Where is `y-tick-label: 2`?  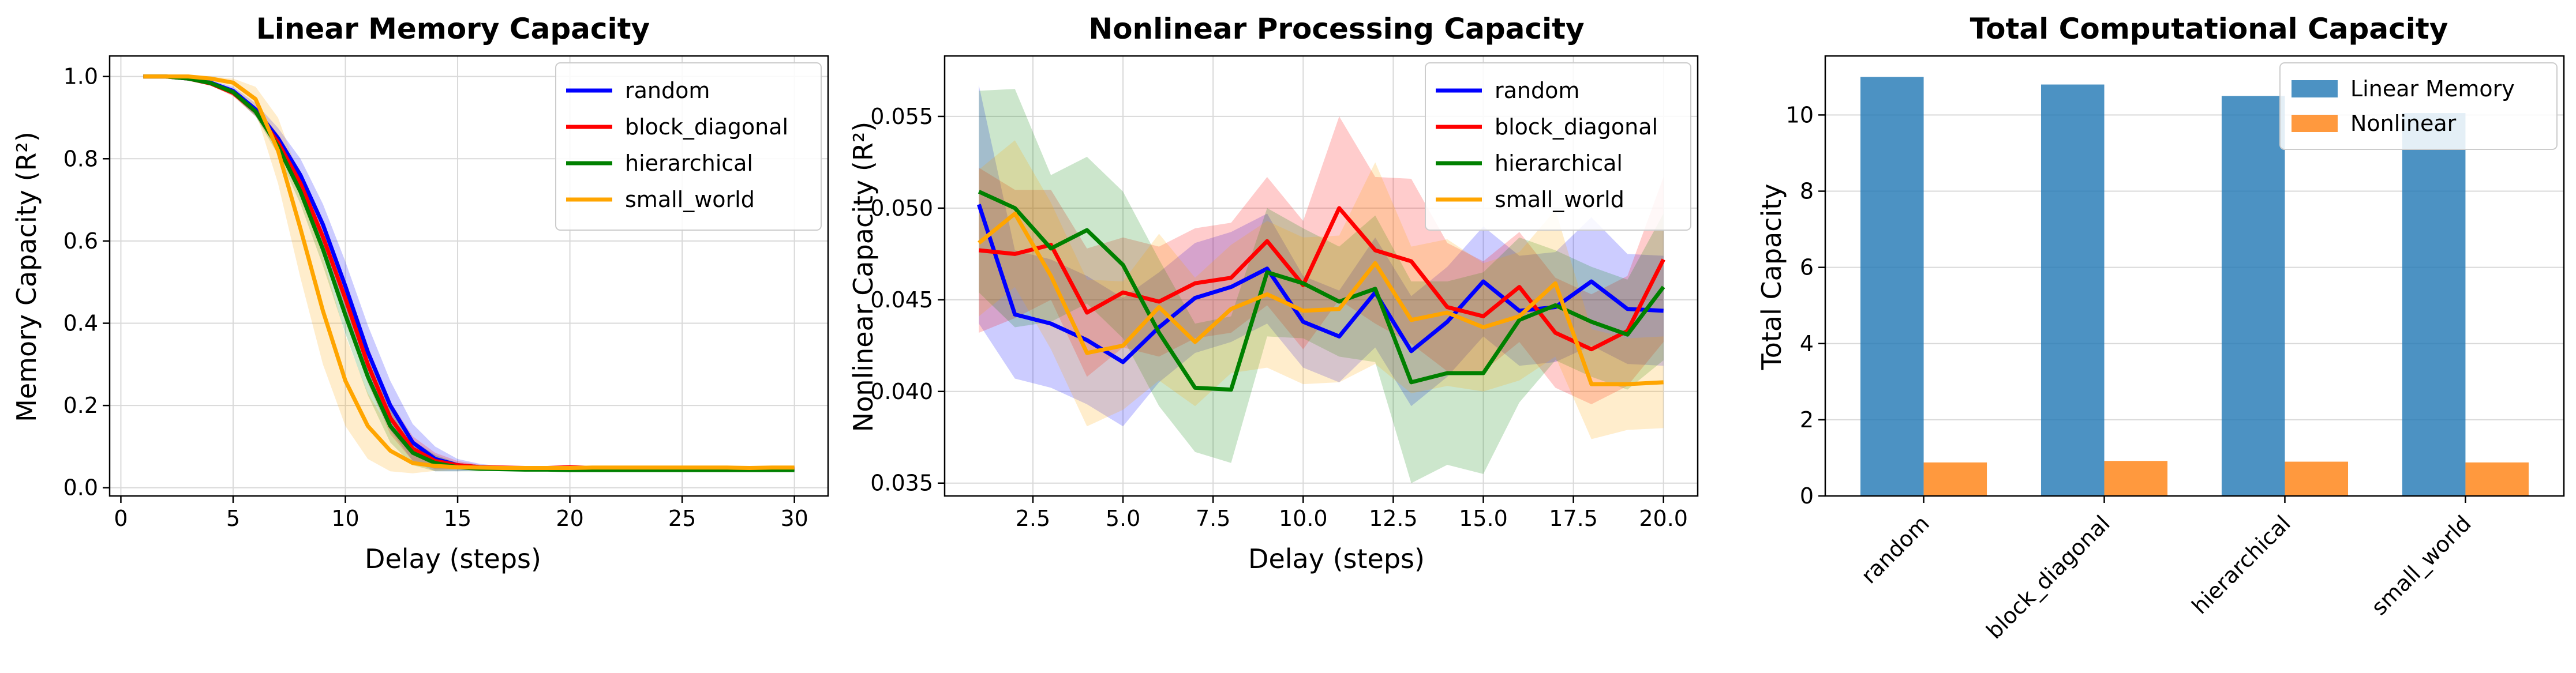
y-tick-label: 2 is located at coordinates (1807, 420).